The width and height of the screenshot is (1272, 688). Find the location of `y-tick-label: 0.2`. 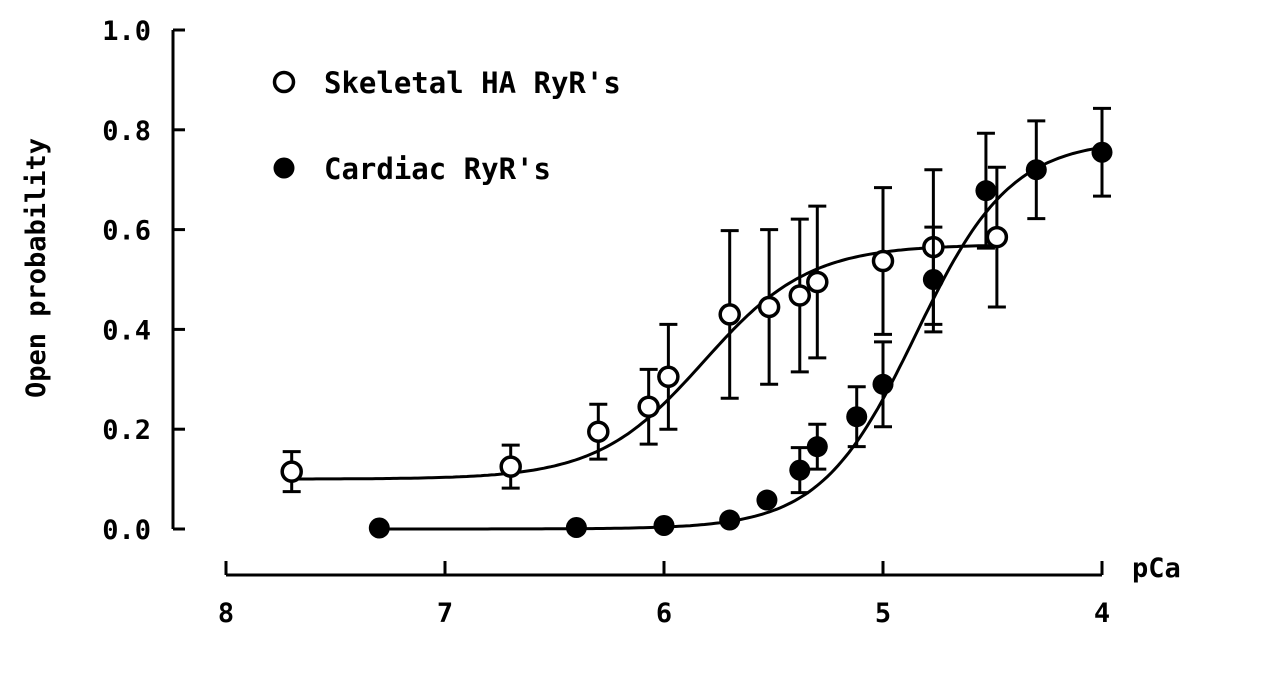

y-tick-label: 0.2 is located at coordinates (126, 430).